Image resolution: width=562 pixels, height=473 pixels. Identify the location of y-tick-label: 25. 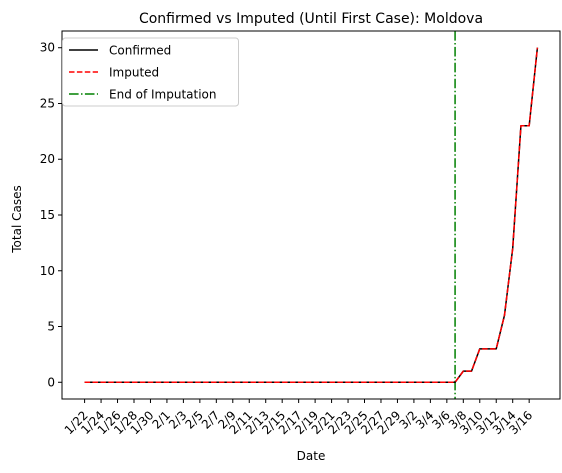
(47, 103).